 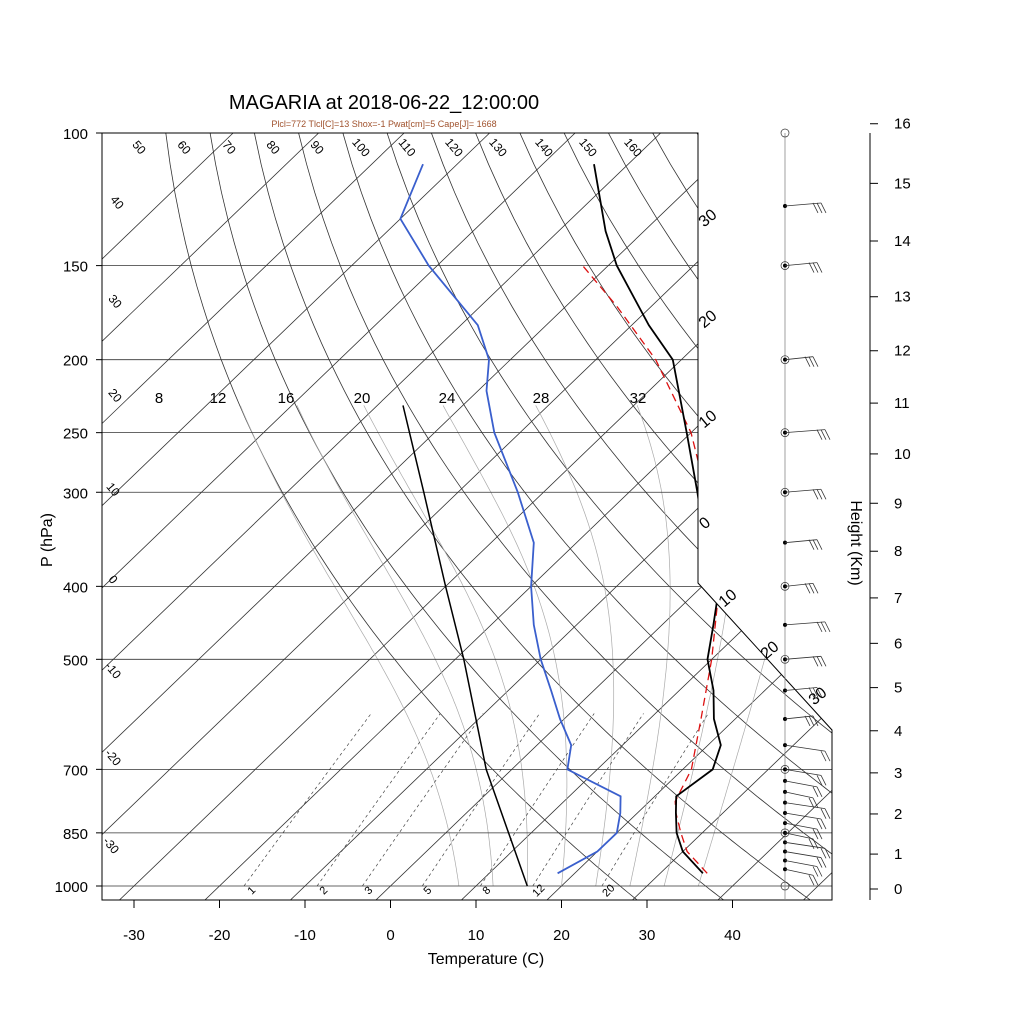 I want to click on height-axis-label: Height (Km), so click(x=855, y=542).